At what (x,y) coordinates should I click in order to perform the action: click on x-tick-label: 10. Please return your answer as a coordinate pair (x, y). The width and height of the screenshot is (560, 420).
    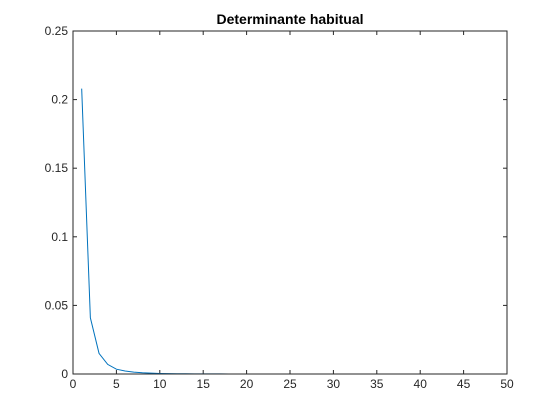
    Looking at the image, I should click on (160, 384).